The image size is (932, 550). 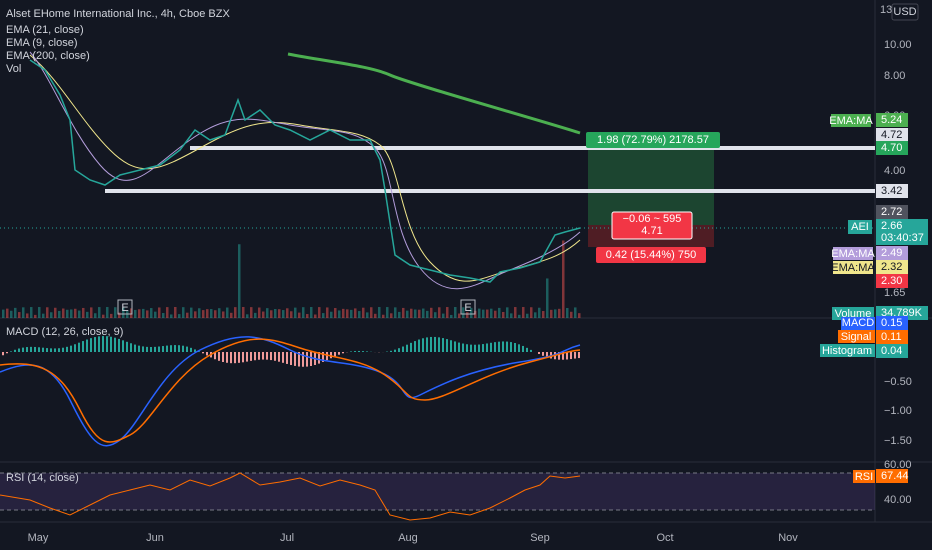 I want to click on earnings-marker: E, so click(x=467, y=308).